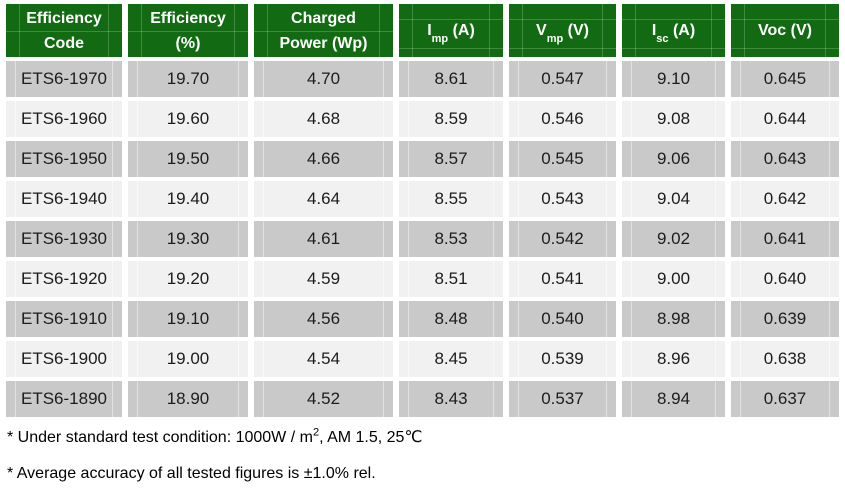 The height and width of the screenshot is (496, 845). I want to click on cell-vmp: 0.542, so click(562, 239).